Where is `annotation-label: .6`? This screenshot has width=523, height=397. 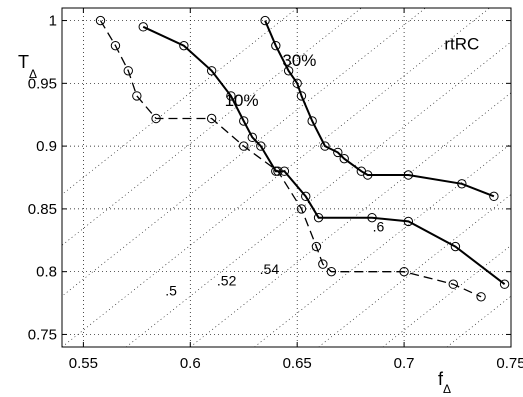
annotation-label: .6 is located at coordinates (379, 226).